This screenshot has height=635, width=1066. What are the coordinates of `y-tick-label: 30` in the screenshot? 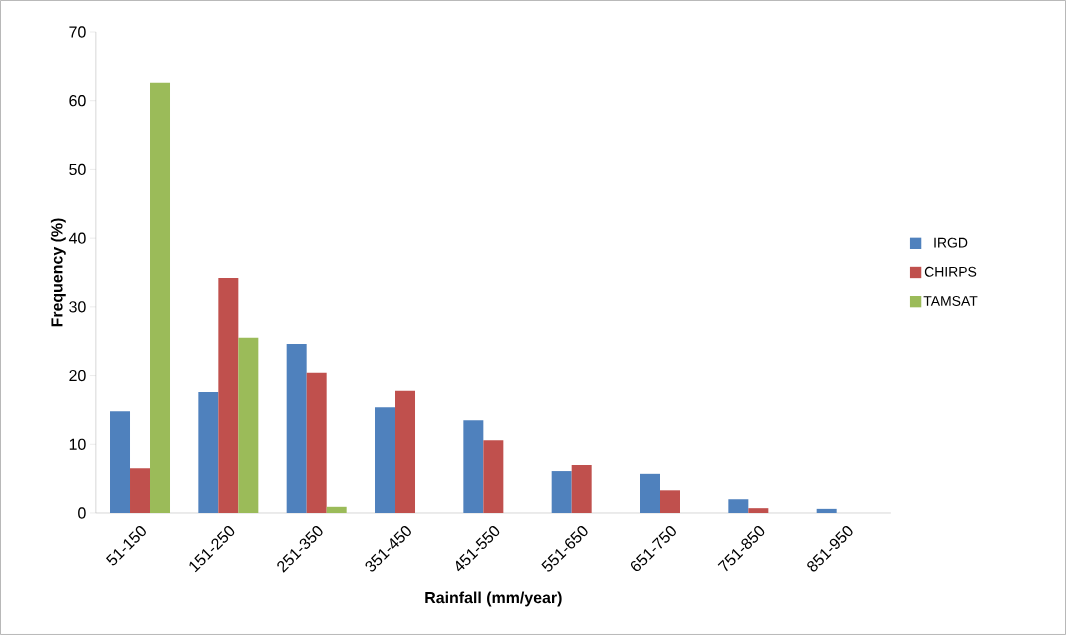 It's located at (77, 307).